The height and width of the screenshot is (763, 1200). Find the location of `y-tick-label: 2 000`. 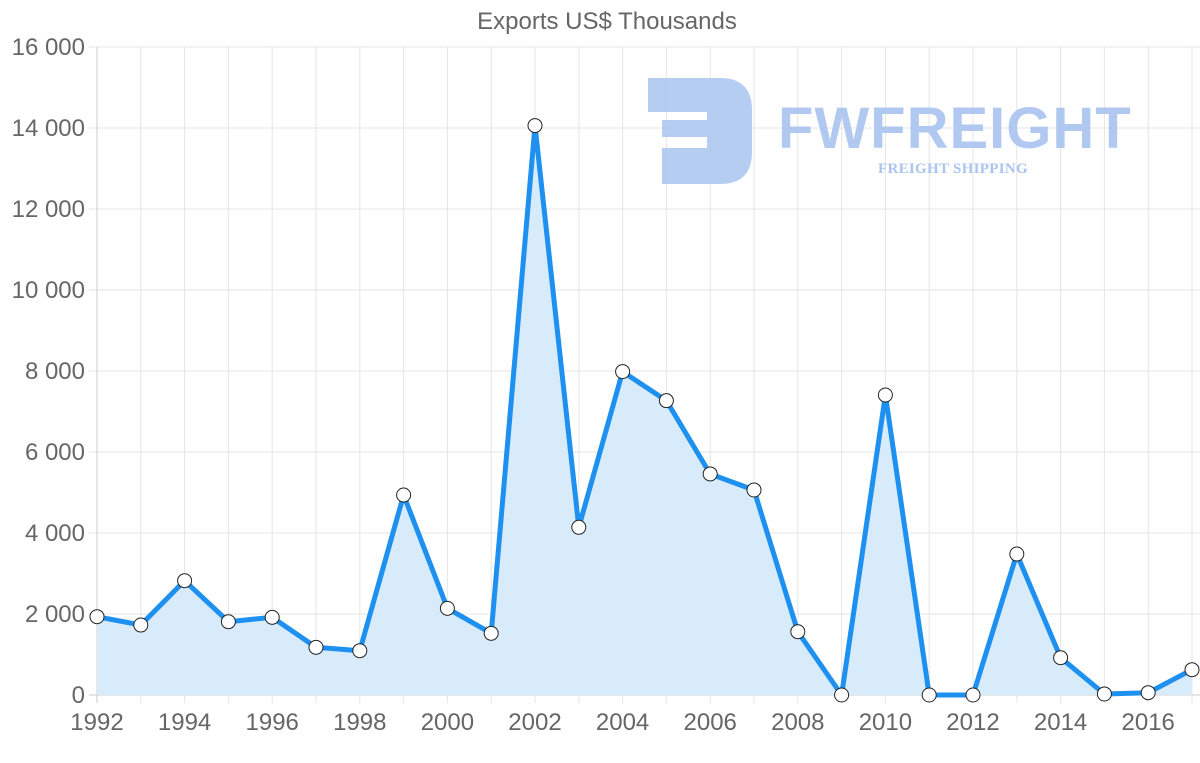

y-tick-label: 2 000 is located at coordinates (55, 614).